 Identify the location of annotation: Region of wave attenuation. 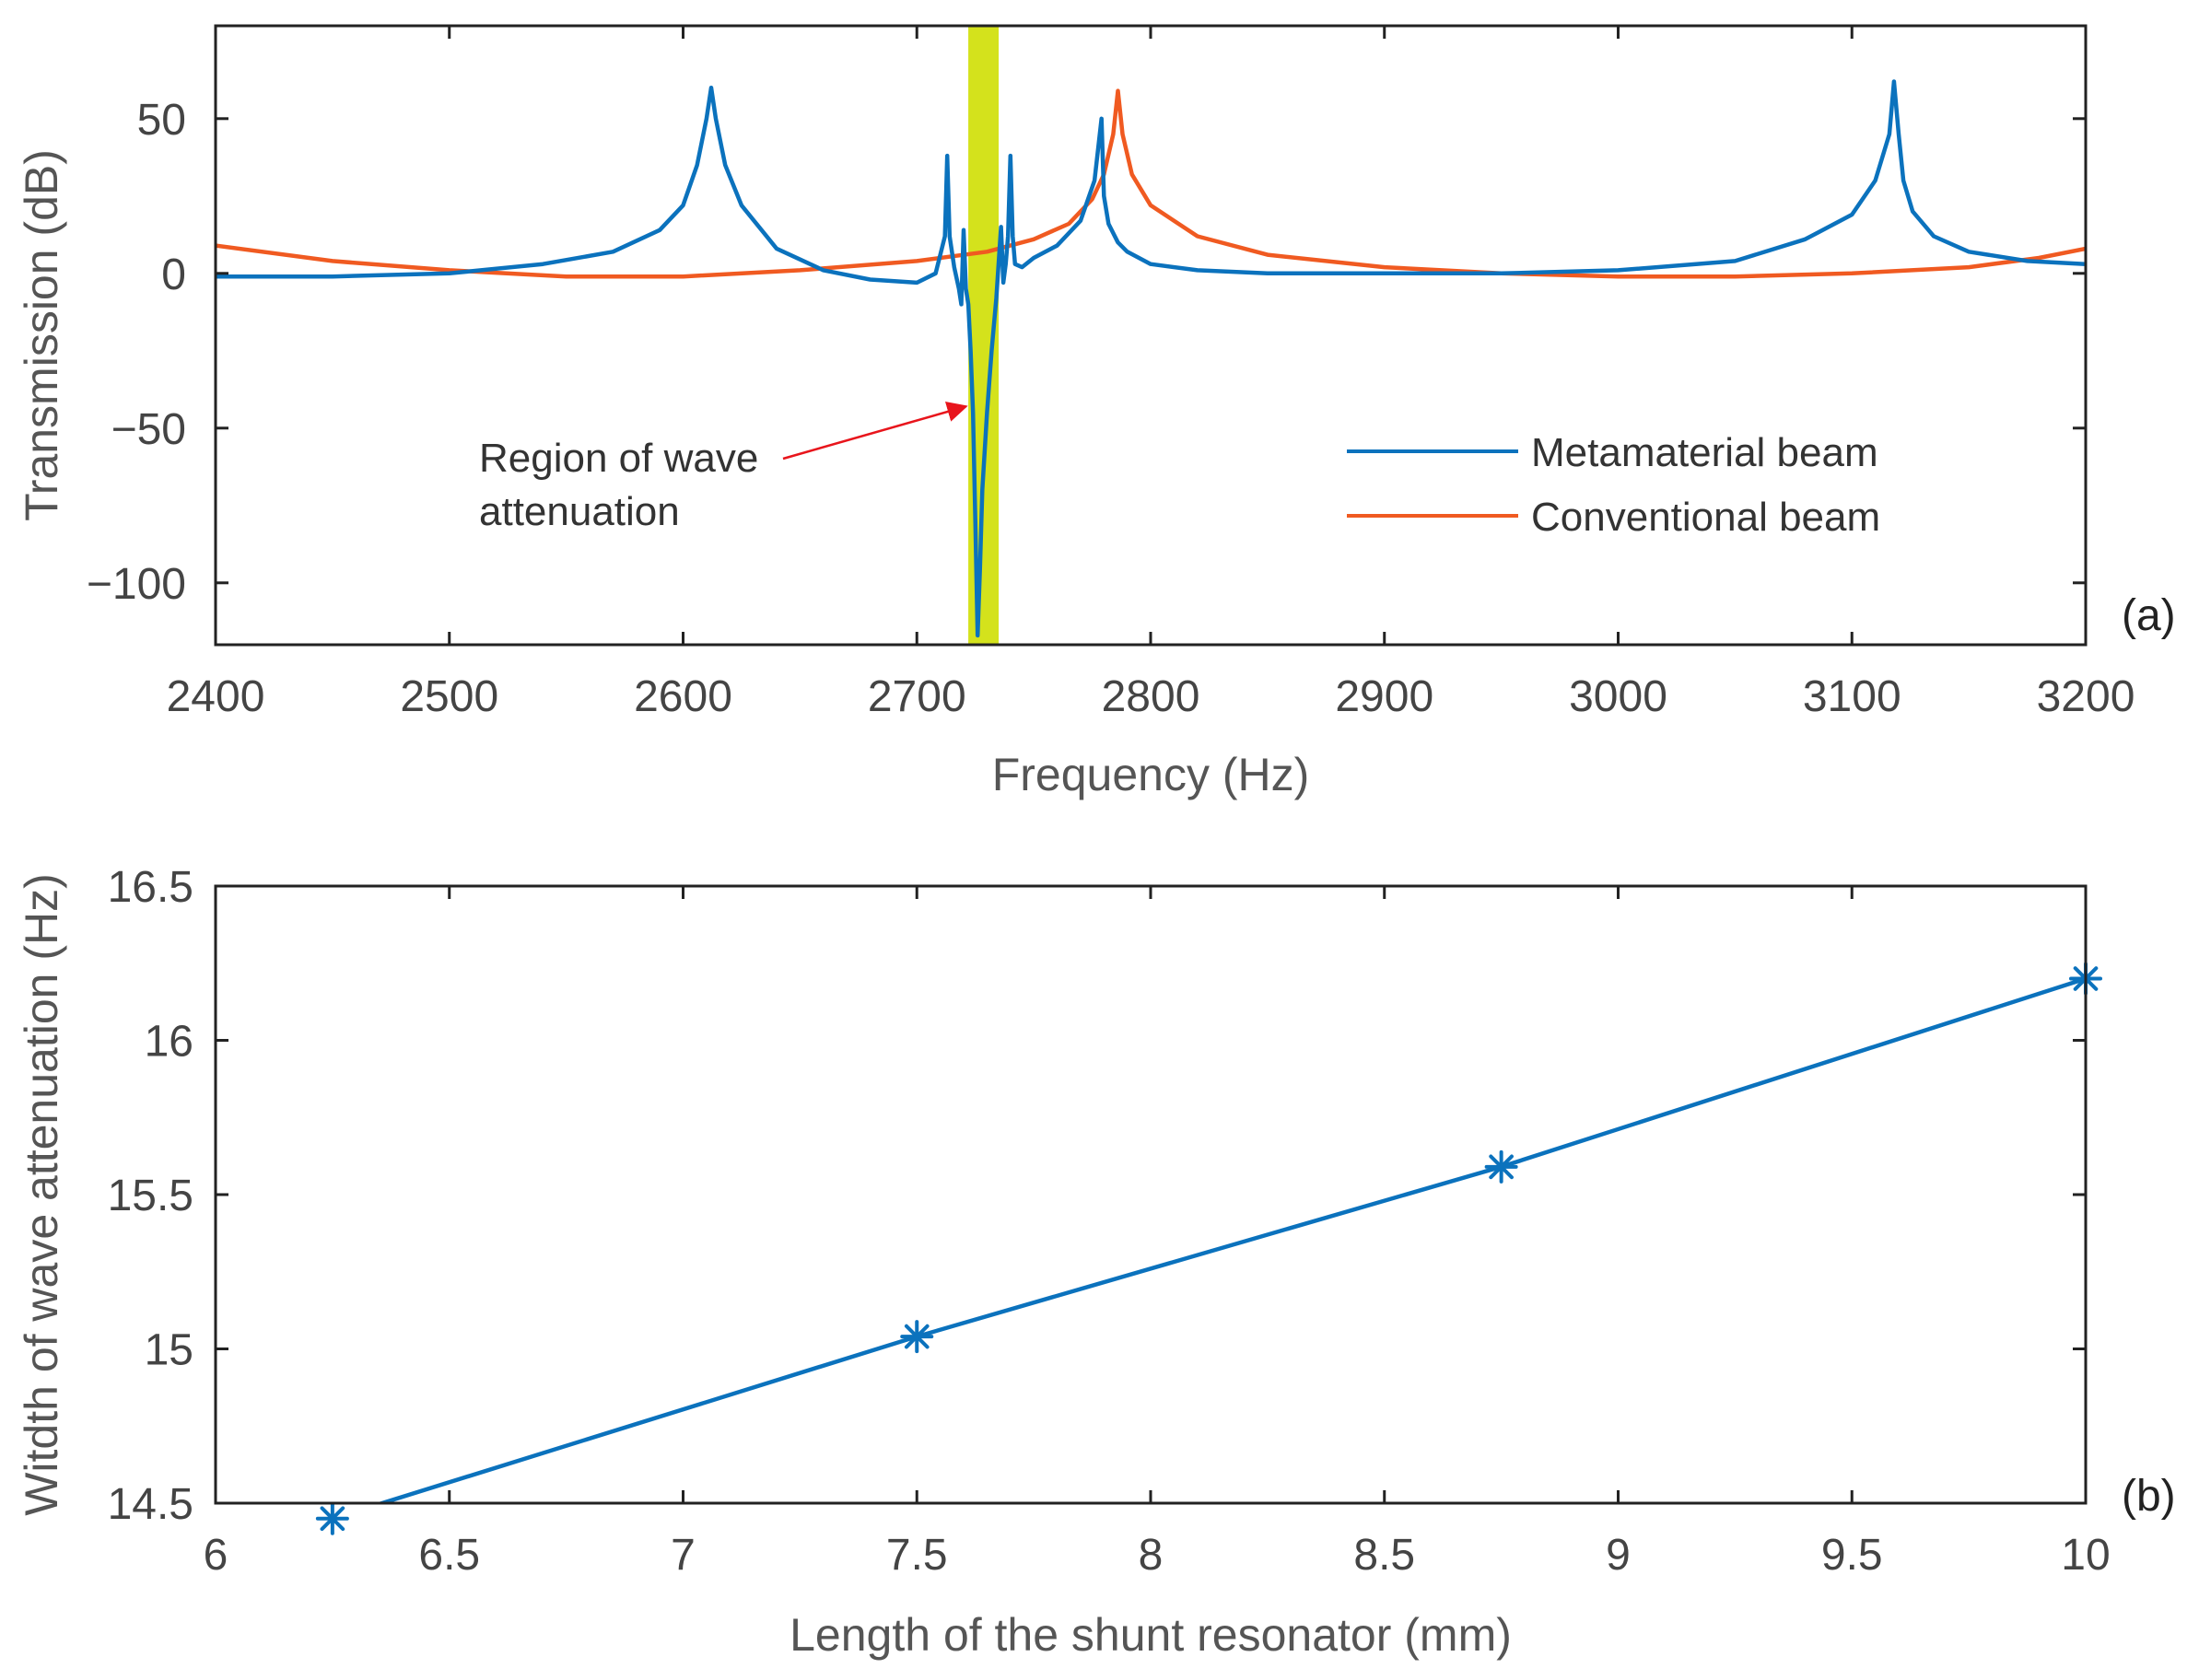
(723, 468).